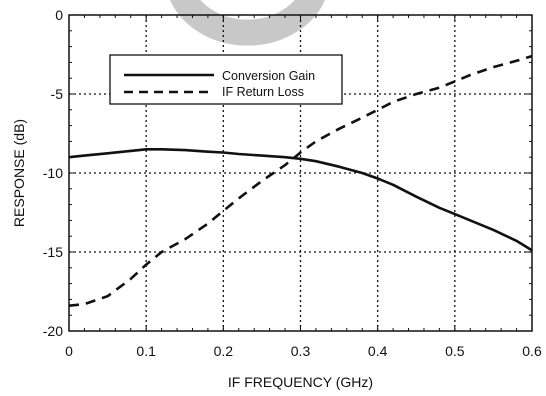  I want to click on legend-box, so click(226, 79).